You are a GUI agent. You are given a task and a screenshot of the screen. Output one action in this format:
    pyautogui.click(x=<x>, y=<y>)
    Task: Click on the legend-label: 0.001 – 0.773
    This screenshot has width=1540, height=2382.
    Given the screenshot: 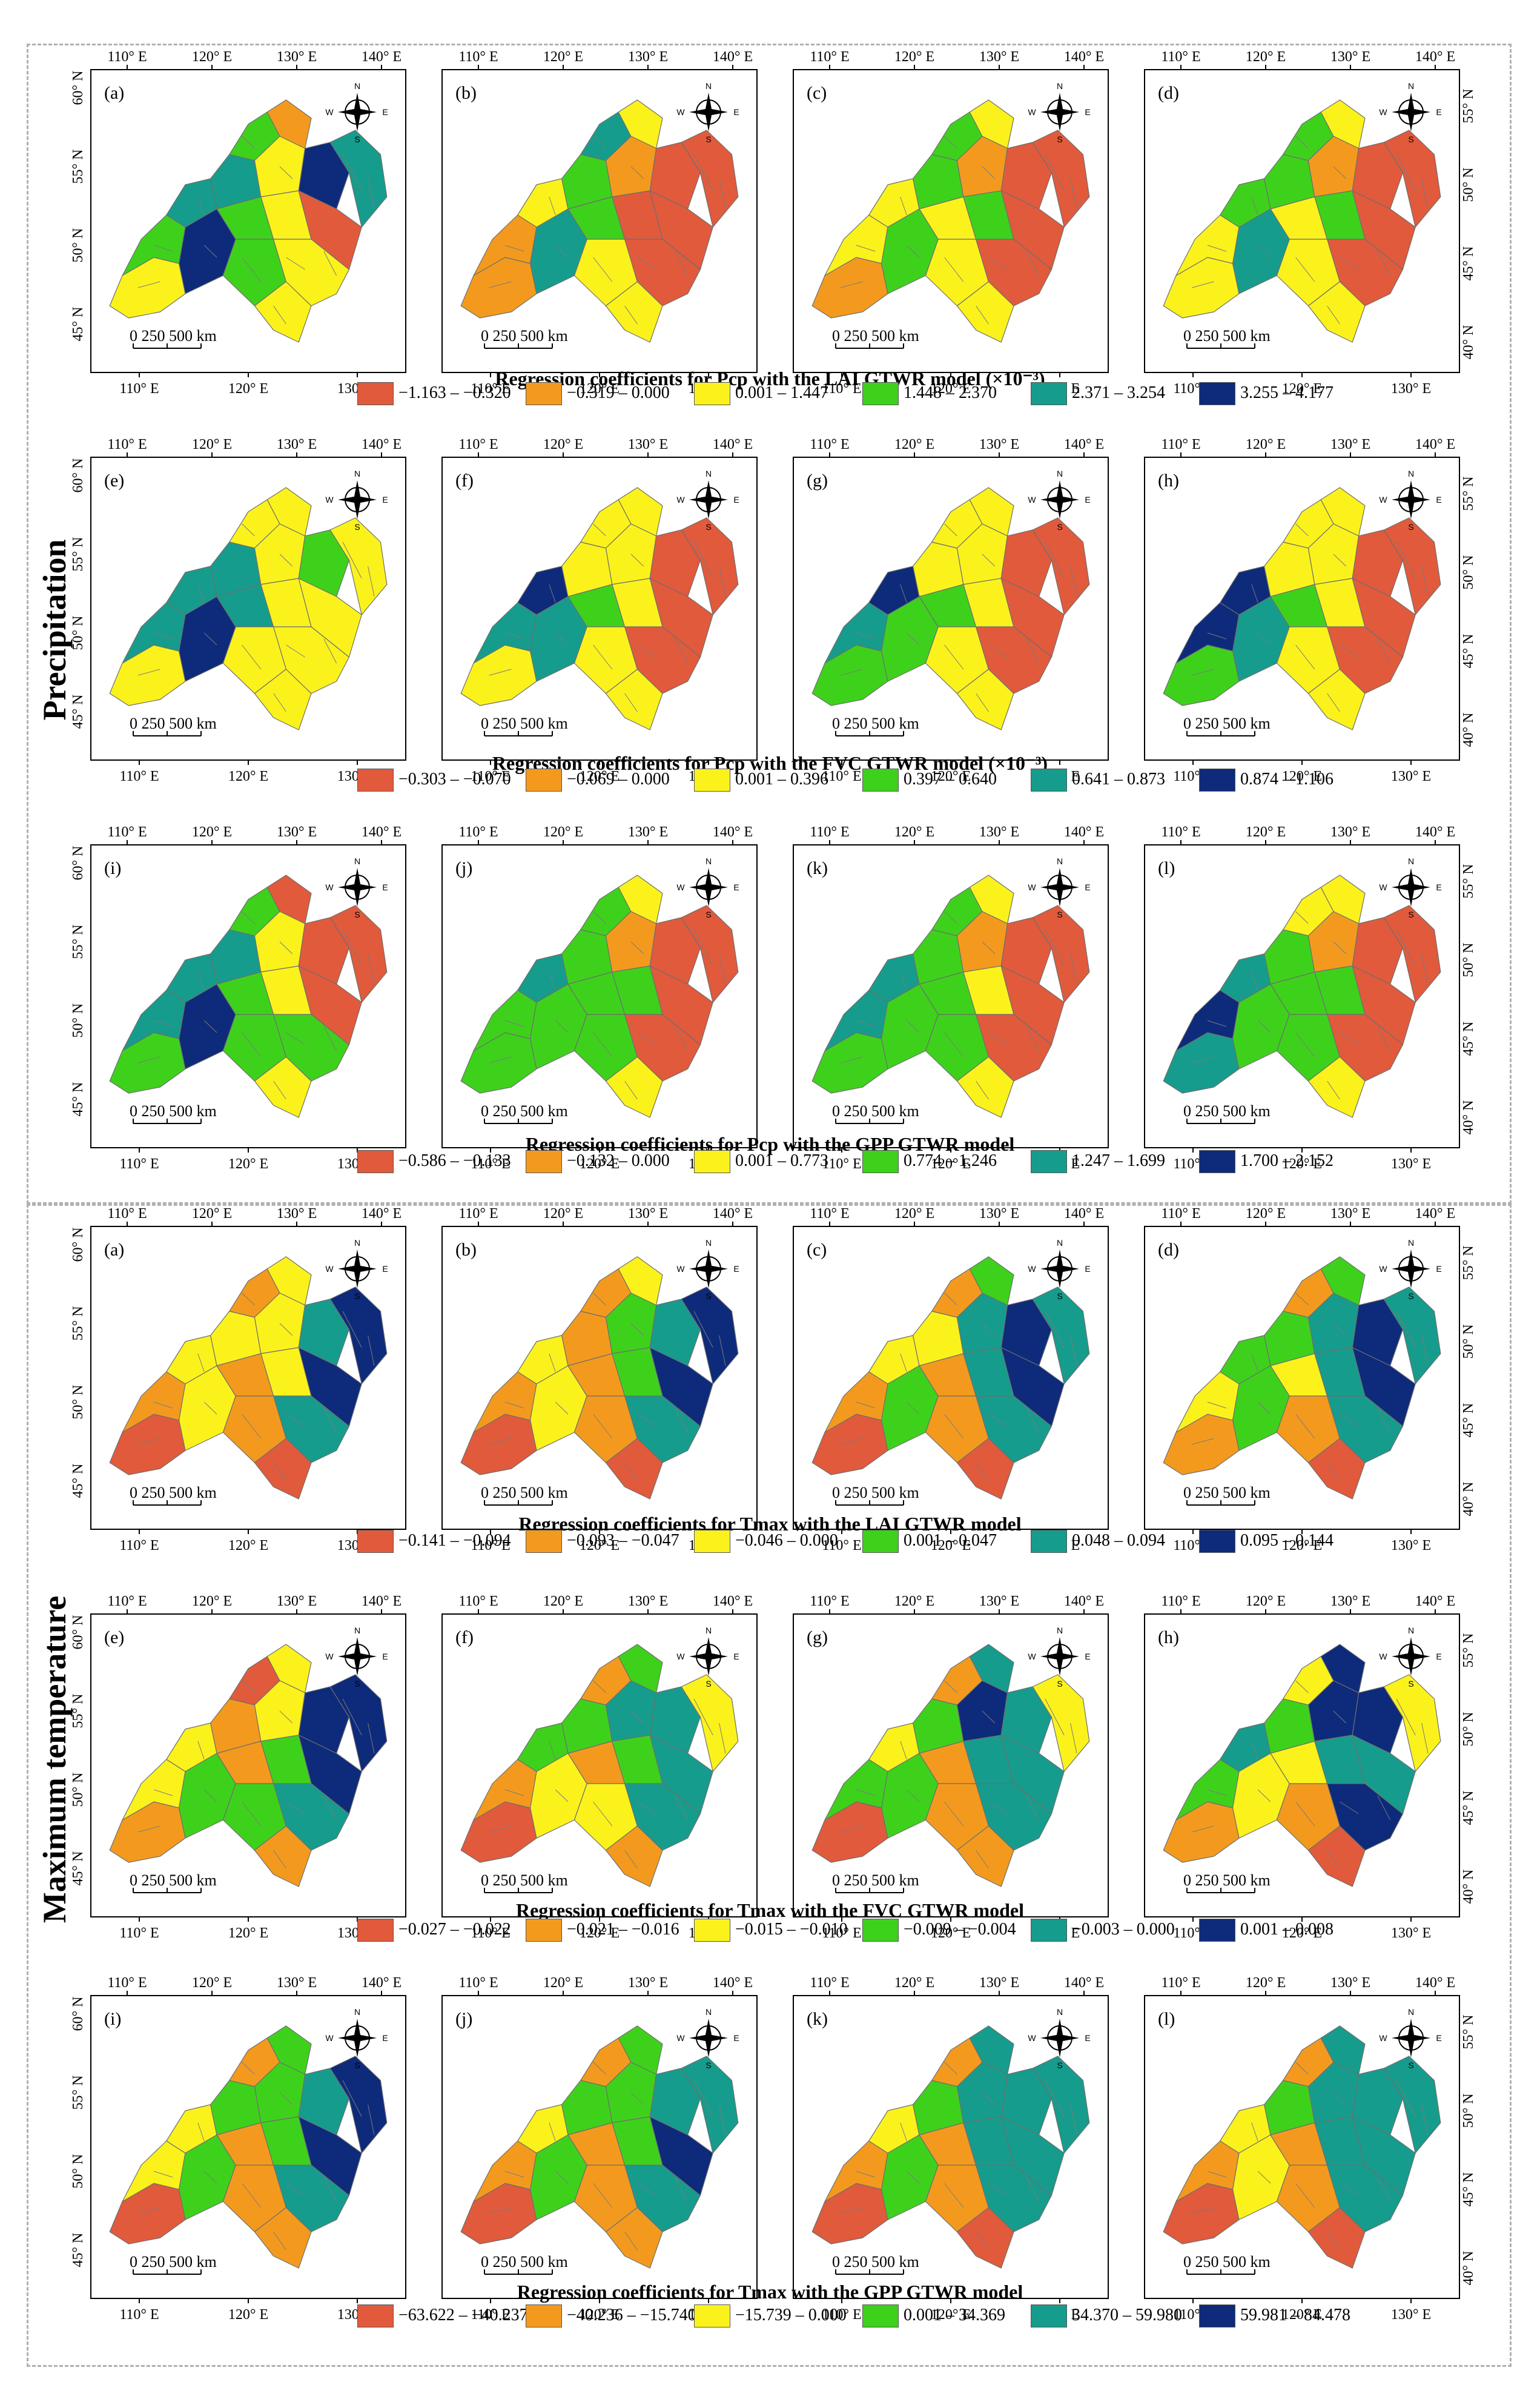 What is the action you would take?
    pyautogui.click(x=781, y=1161)
    